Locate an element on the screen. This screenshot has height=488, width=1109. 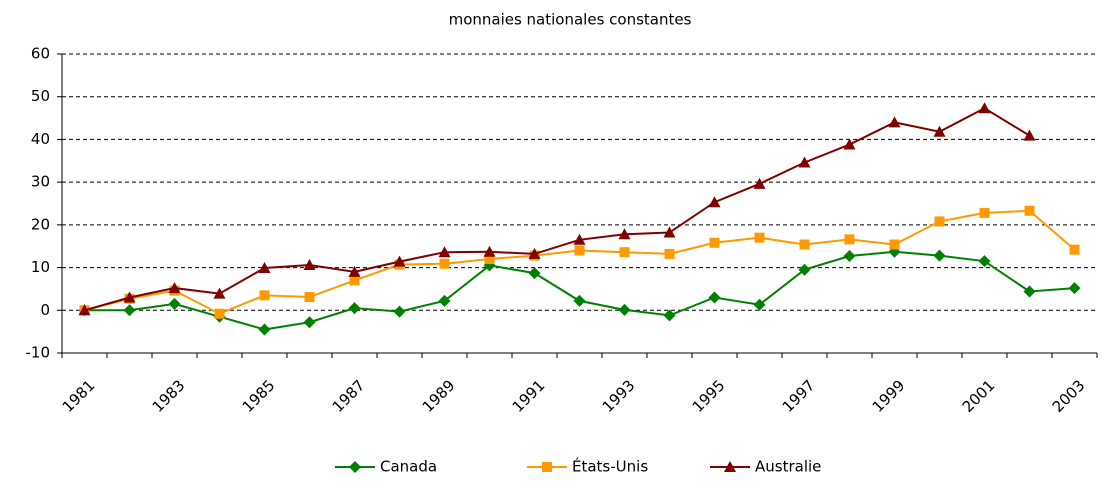
x-tick-label: 1987 is located at coordinates (349, 396).